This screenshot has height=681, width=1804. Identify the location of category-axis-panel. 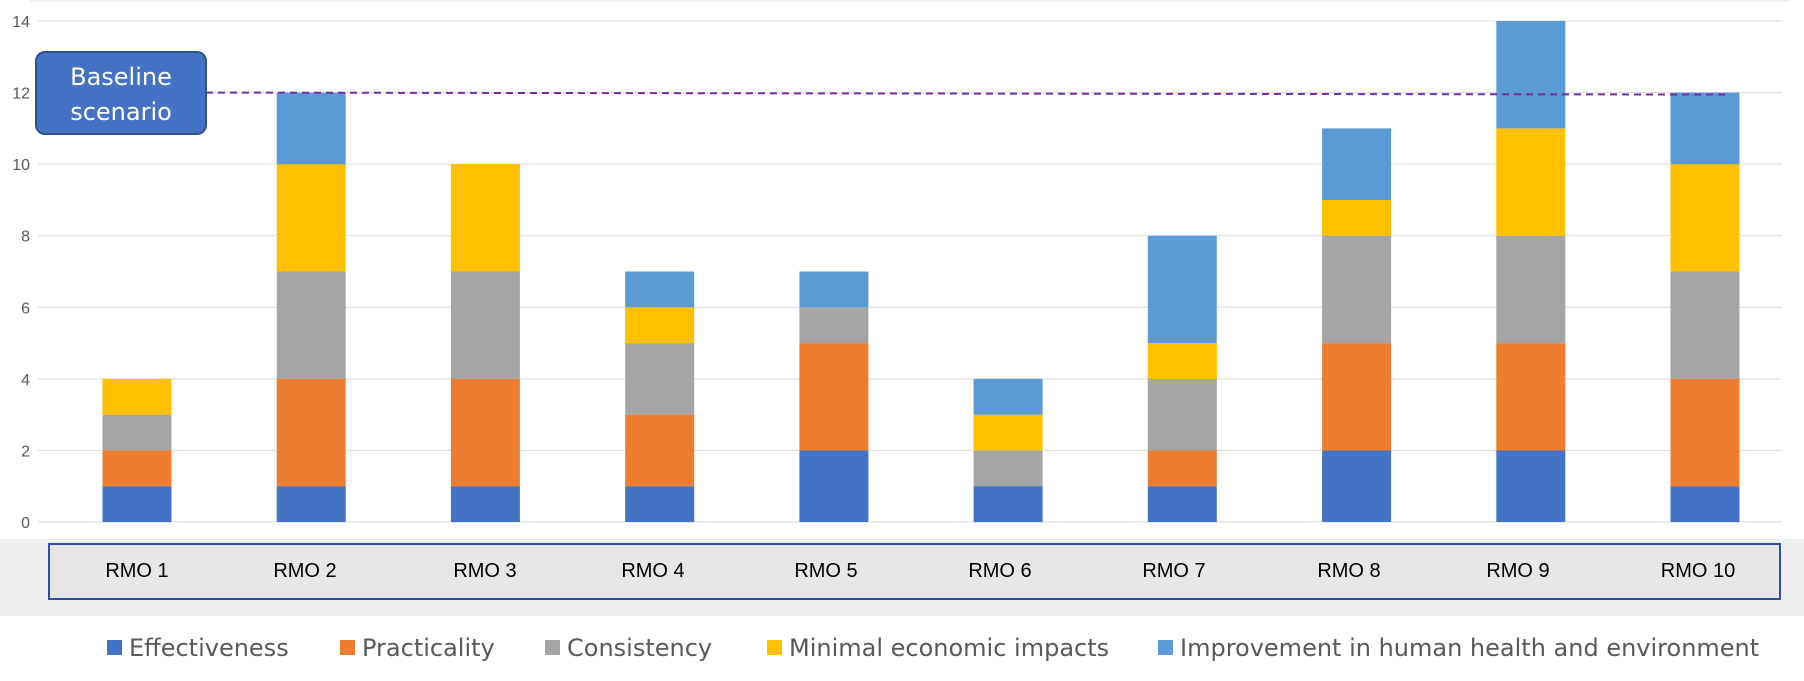
(902, 577).